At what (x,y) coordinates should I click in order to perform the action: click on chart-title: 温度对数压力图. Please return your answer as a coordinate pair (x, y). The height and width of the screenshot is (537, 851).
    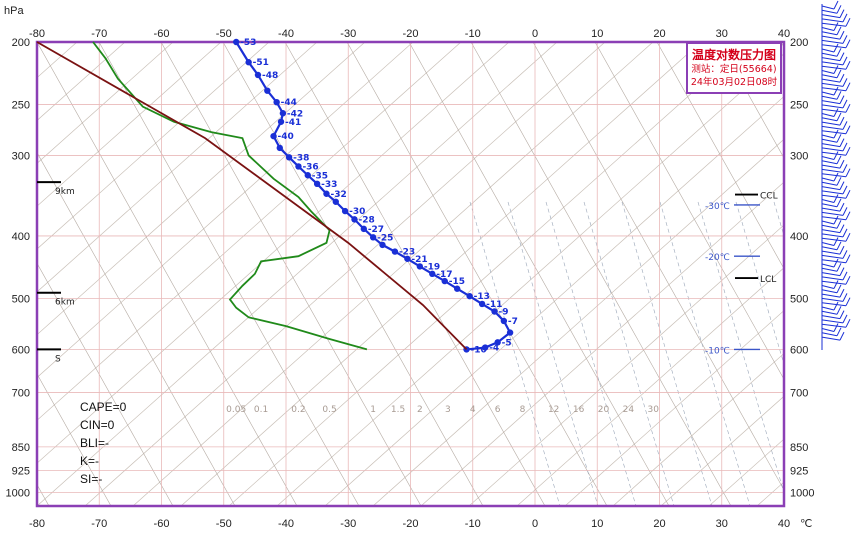
    Looking at the image, I should click on (733, 55).